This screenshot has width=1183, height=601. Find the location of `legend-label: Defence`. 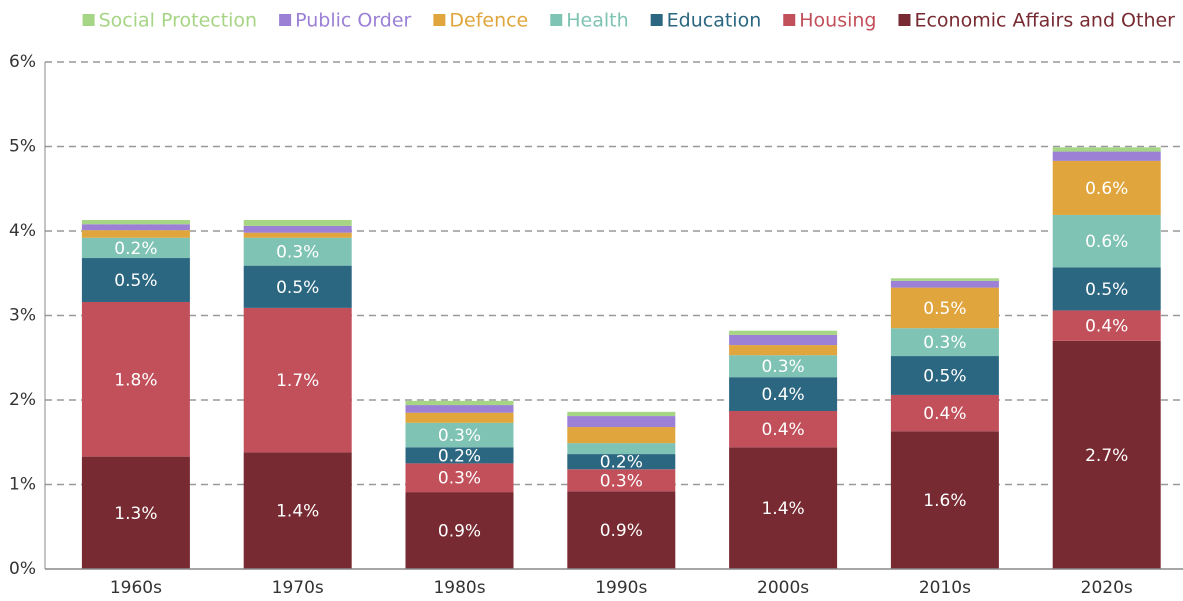

legend-label: Defence is located at coordinates (488, 21).